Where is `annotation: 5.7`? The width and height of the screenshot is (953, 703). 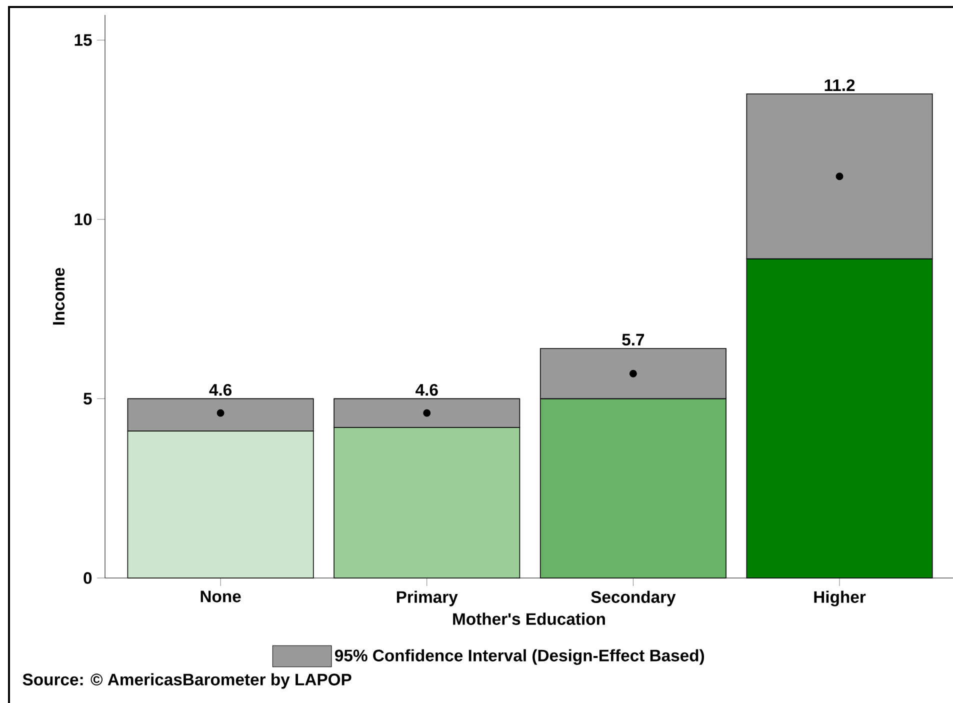 annotation: 5.7 is located at coordinates (633, 340).